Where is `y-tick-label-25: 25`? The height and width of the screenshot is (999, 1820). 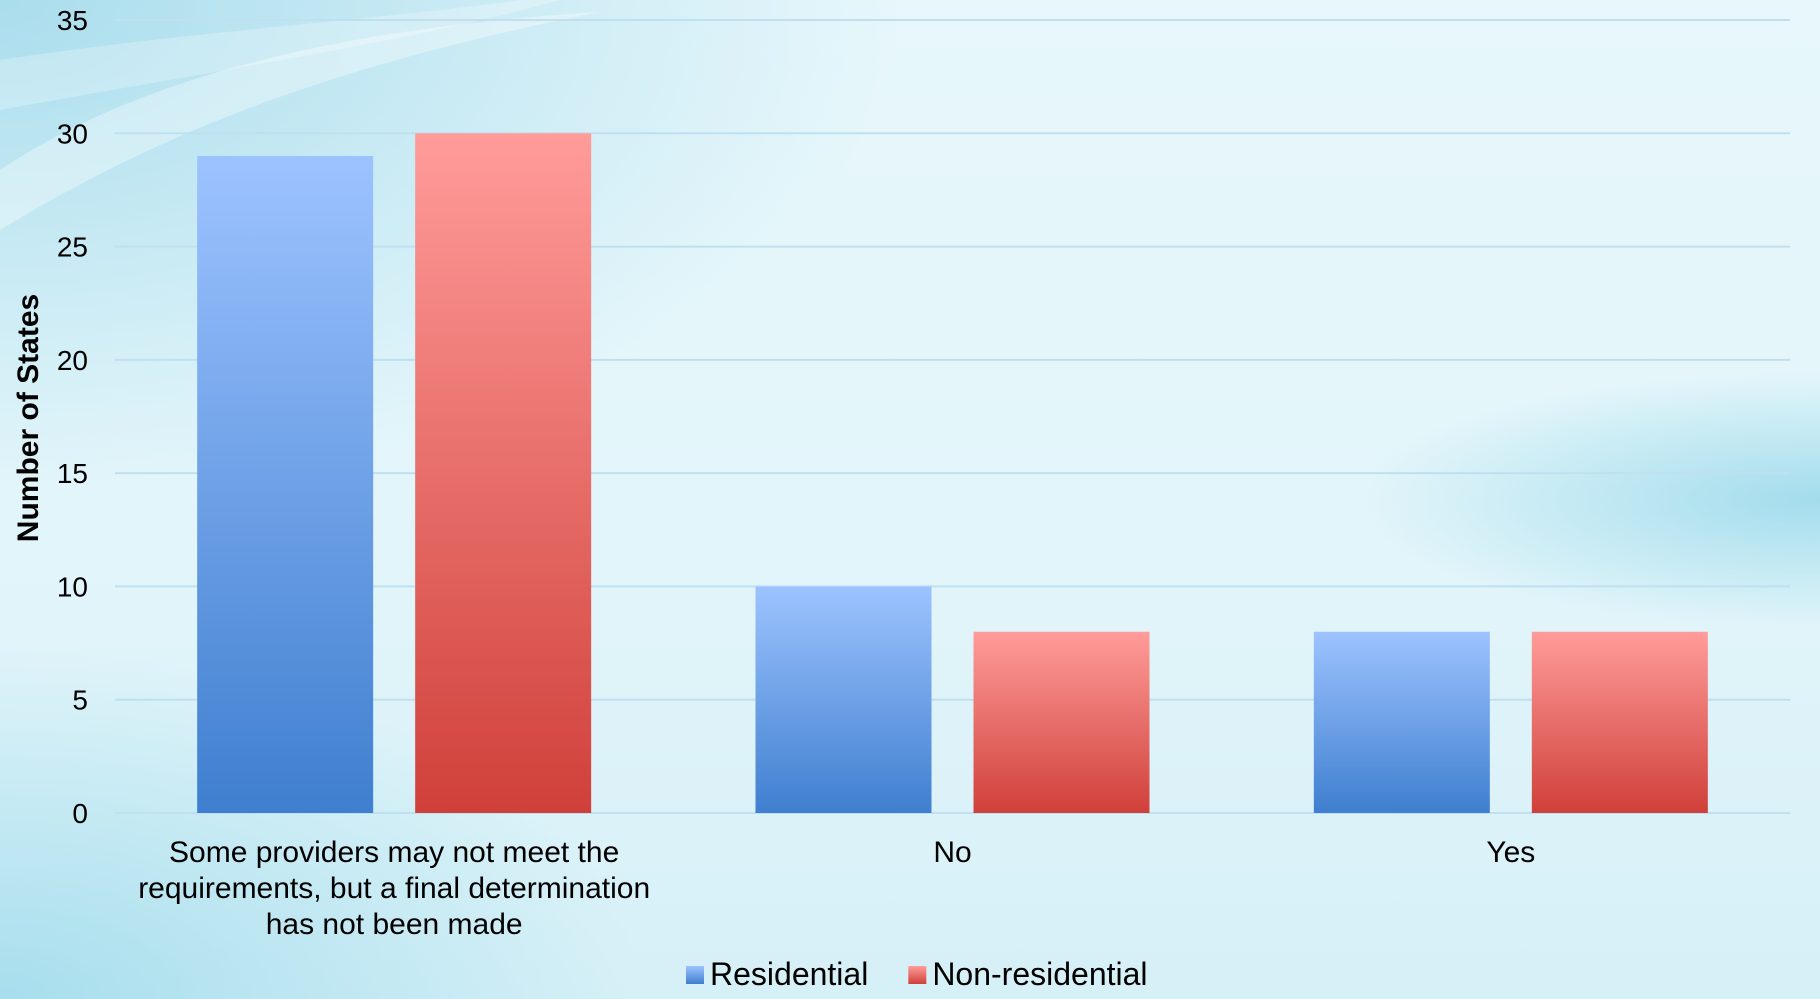 y-tick-label-25: 25 is located at coordinates (72, 247).